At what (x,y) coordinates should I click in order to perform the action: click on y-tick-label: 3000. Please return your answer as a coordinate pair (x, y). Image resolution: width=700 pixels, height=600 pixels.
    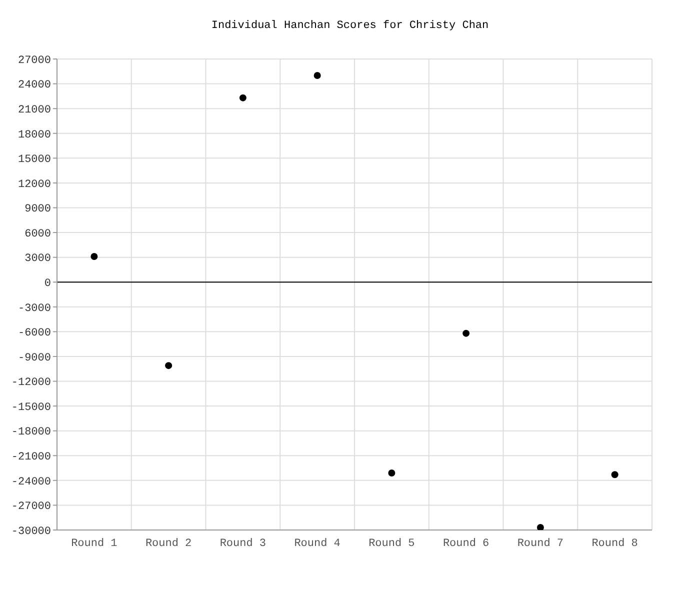
    Looking at the image, I should click on (37, 259).